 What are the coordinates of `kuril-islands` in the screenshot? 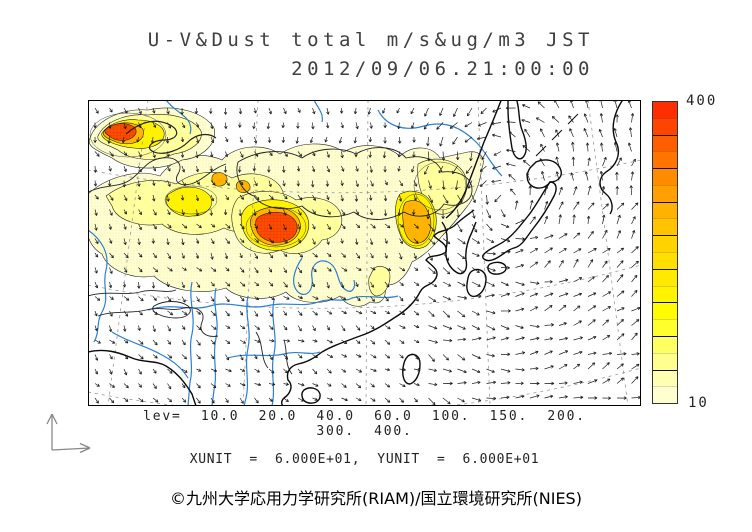 It's located at (557, 135).